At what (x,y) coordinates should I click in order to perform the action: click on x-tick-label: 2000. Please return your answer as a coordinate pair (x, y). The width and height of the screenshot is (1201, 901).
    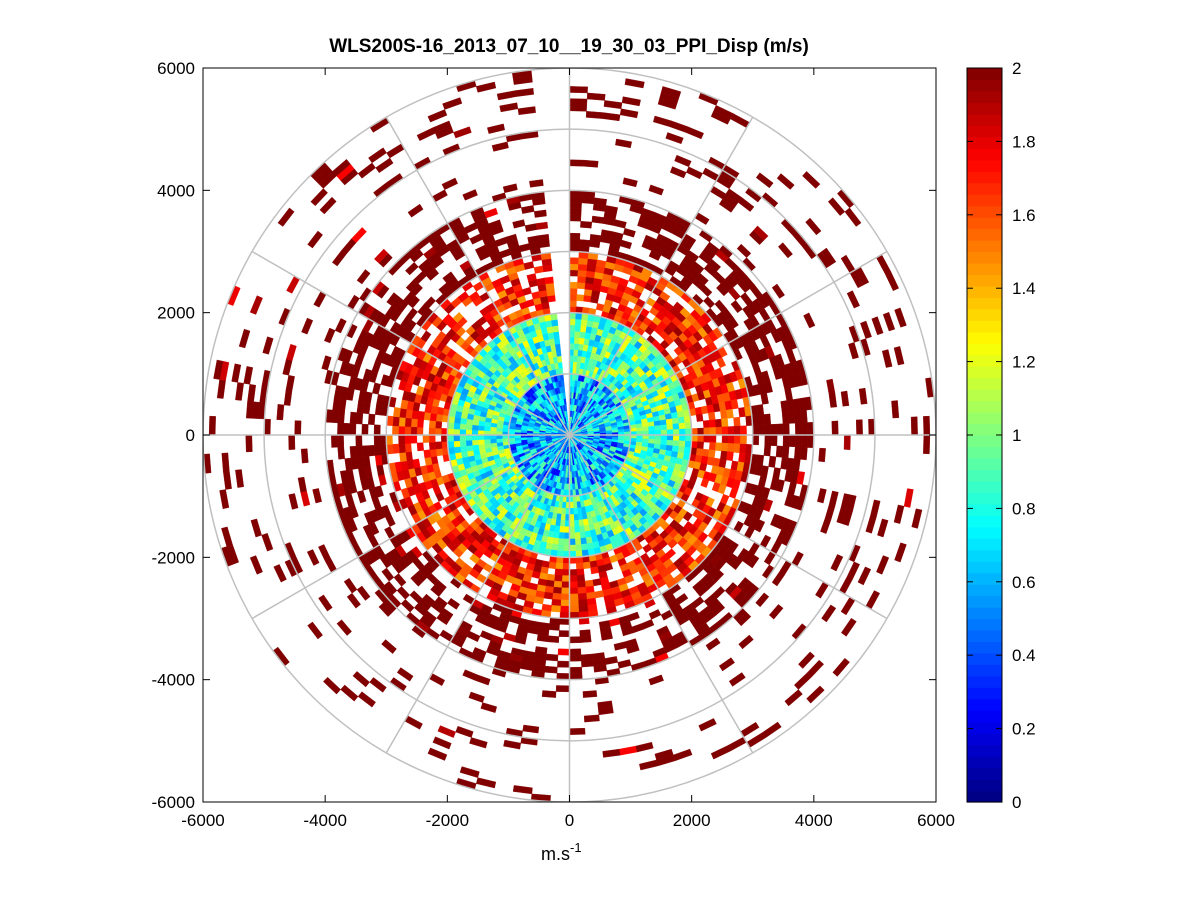
    Looking at the image, I should click on (692, 820).